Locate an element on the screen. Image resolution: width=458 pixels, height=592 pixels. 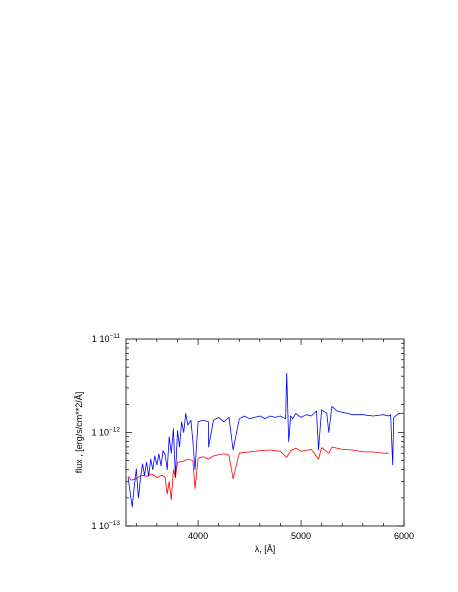
y-tick-label: 1 10−12 is located at coordinates (105, 432).